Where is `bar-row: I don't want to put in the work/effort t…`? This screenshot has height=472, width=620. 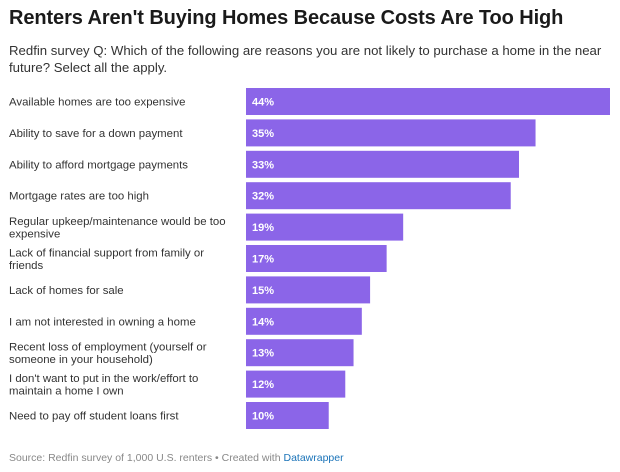 bar-row: I don't want to put in the work/effort t… is located at coordinates (177, 384).